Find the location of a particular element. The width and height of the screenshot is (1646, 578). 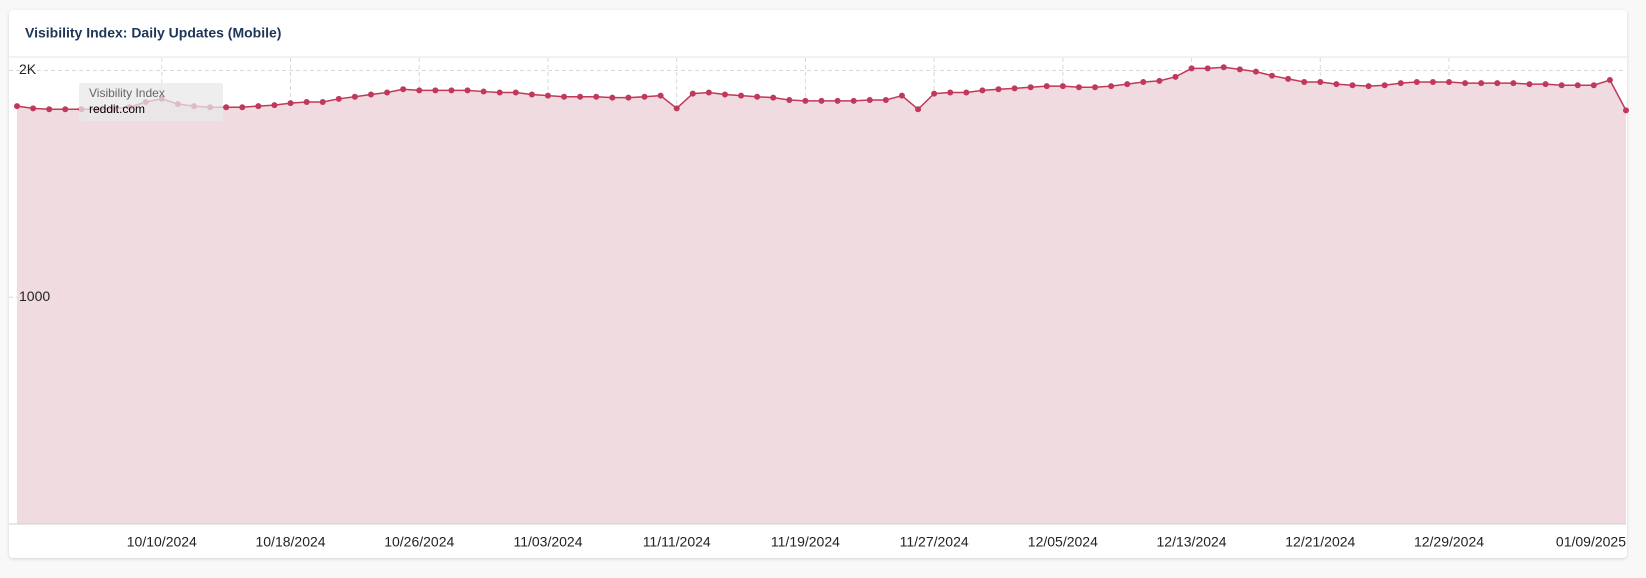

x-tick-label: 01/09/2025 is located at coordinates (1591, 542).